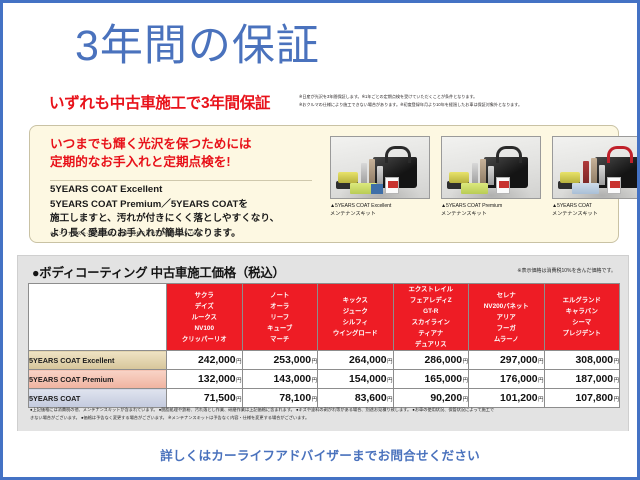 This screenshot has height=480, width=640. Describe the element at coordinates (594, 210) in the screenshot. I see `kit-caption: ▲5YEARS COAT メンテナンスキット` at that location.